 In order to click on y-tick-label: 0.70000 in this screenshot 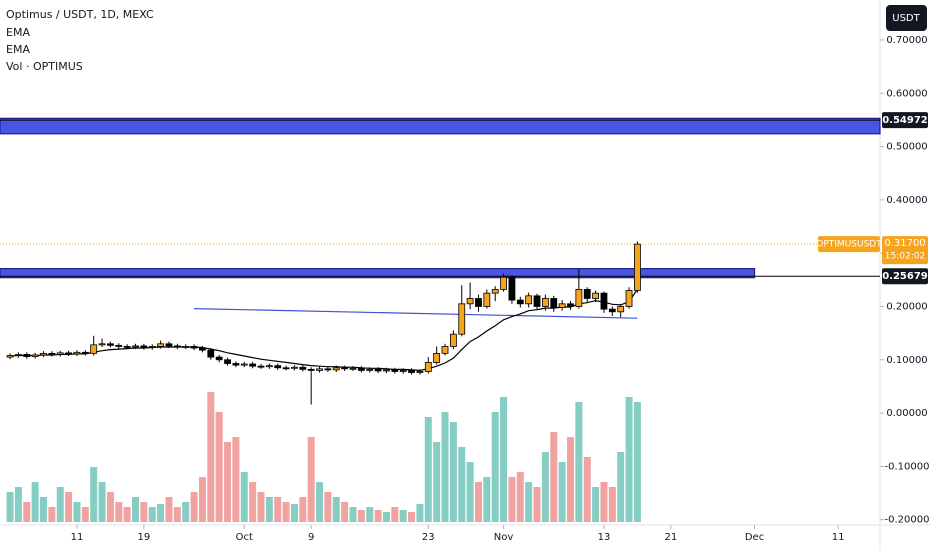, I will do `click(906, 40)`.